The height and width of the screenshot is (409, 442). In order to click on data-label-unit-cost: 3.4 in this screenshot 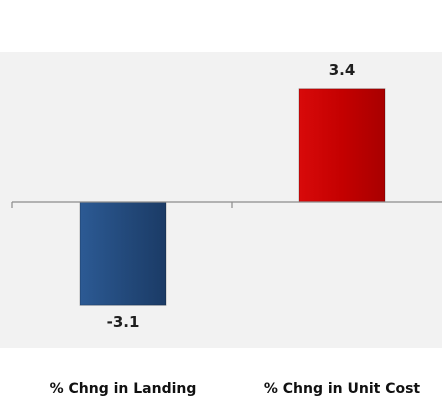, I will do `click(342, 70)`.